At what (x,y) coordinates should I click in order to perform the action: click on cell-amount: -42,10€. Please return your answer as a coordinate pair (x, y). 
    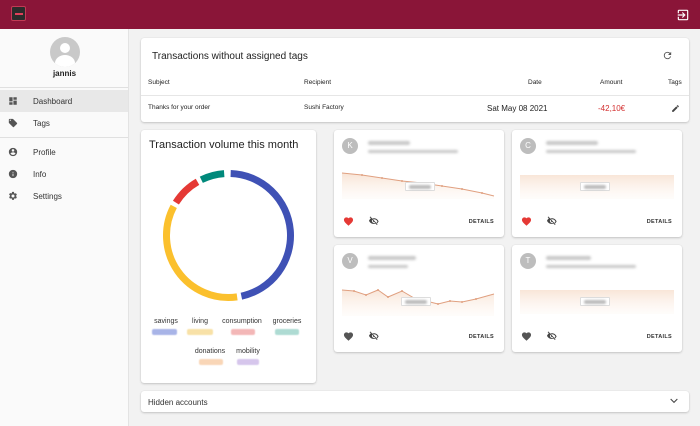
    Looking at the image, I should click on (612, 108).